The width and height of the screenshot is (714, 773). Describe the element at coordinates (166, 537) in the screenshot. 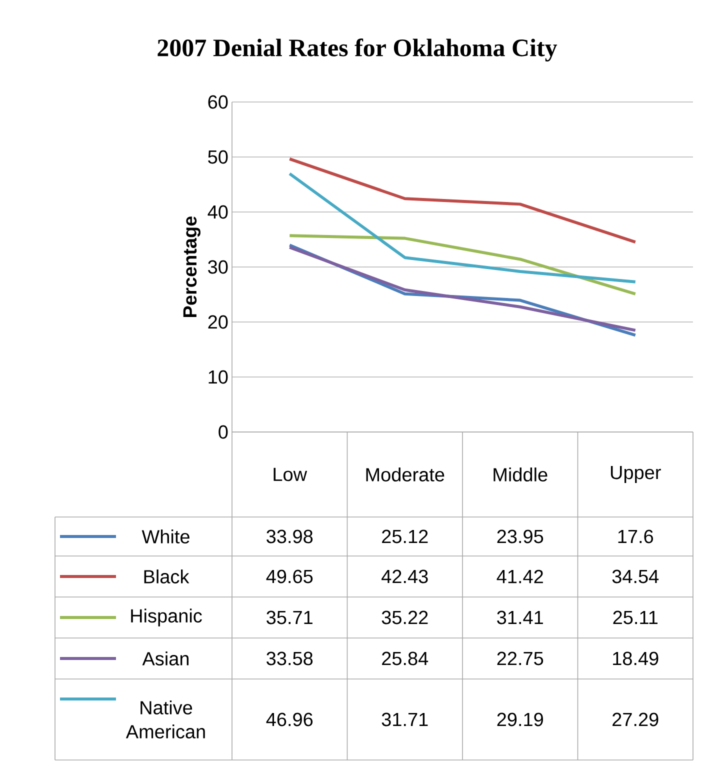

I see `legend-label: White` at that location.